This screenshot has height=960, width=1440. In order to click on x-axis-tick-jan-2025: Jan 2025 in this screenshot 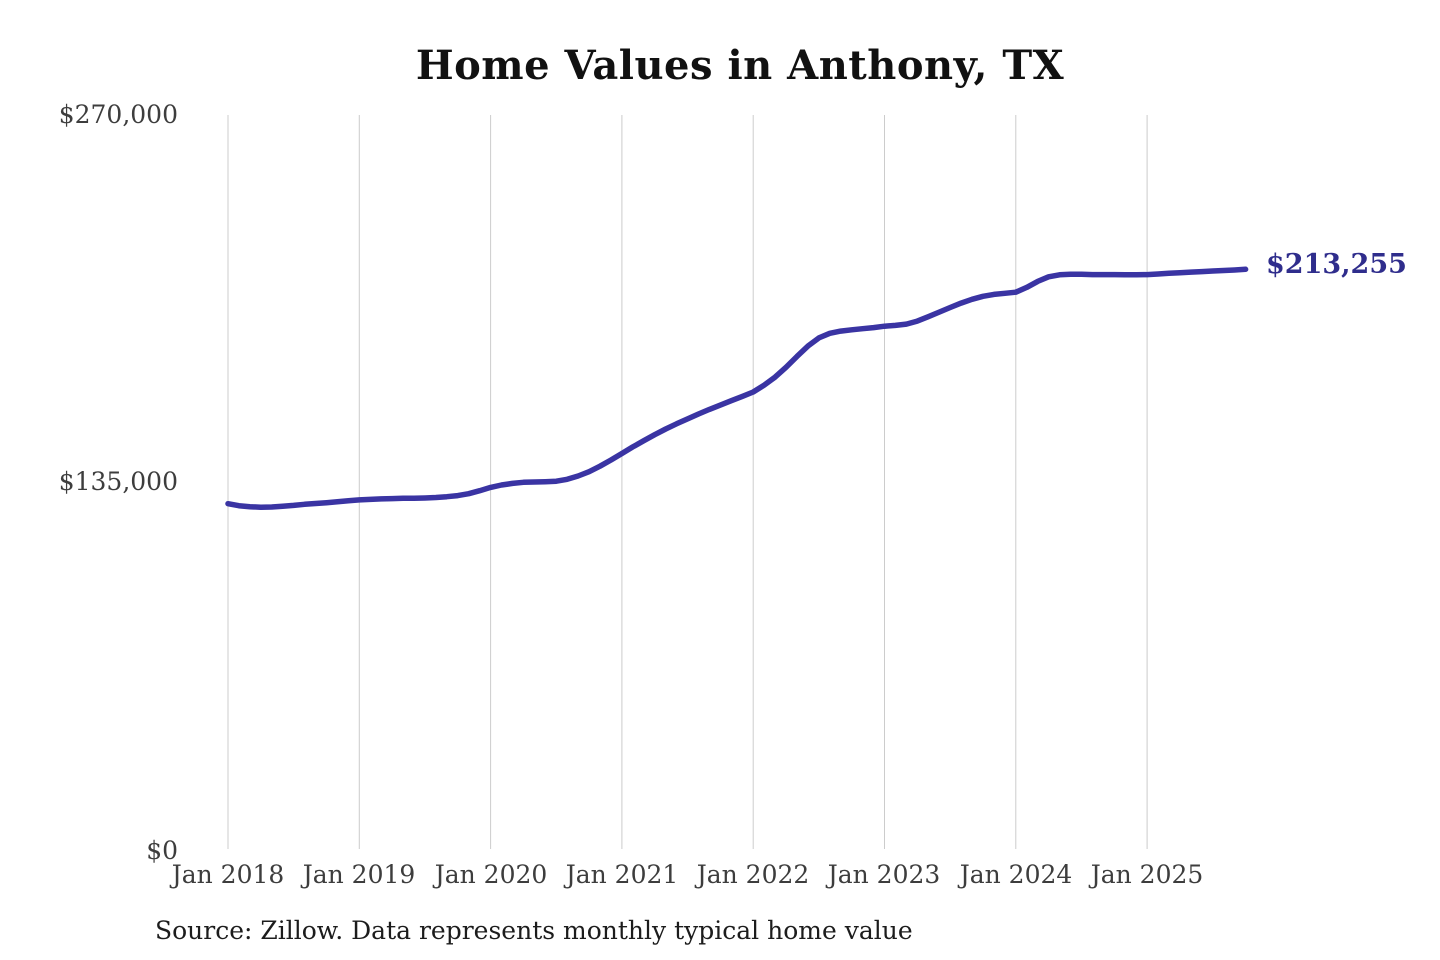, I will do `click(1147, 874)`.